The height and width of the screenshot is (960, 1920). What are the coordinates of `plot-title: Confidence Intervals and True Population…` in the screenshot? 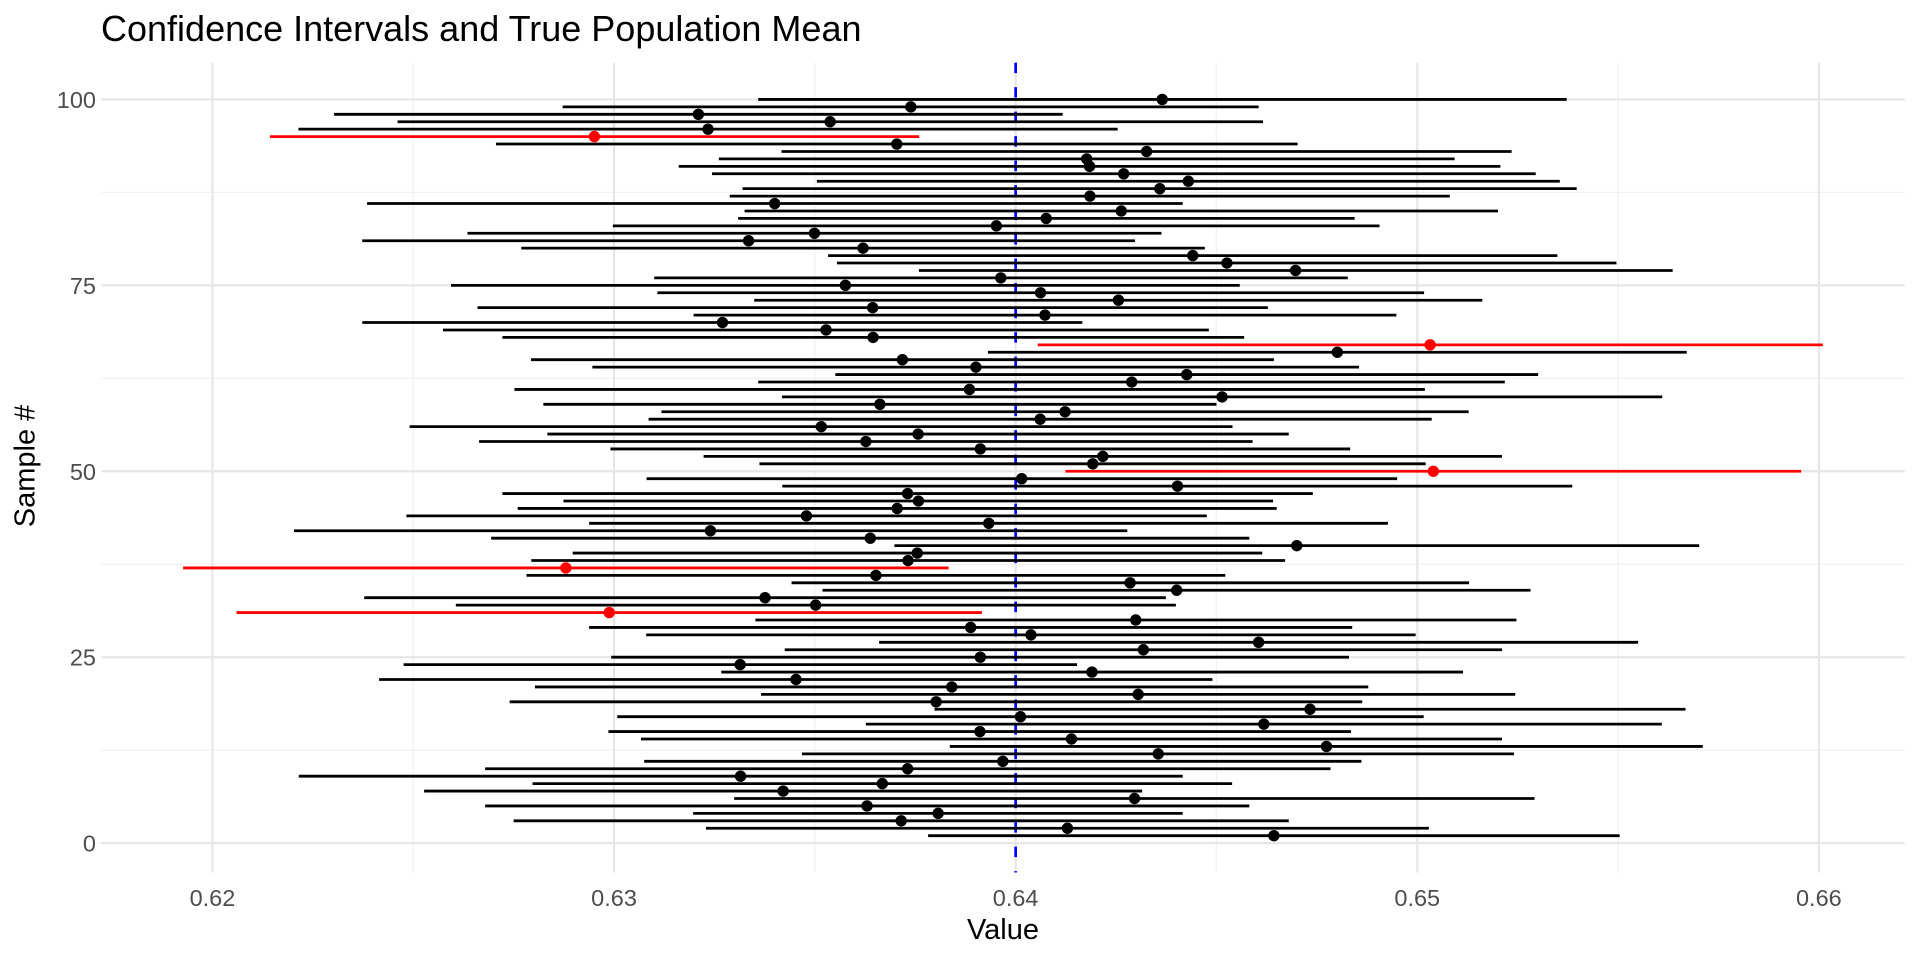 It's located at (481, 28).